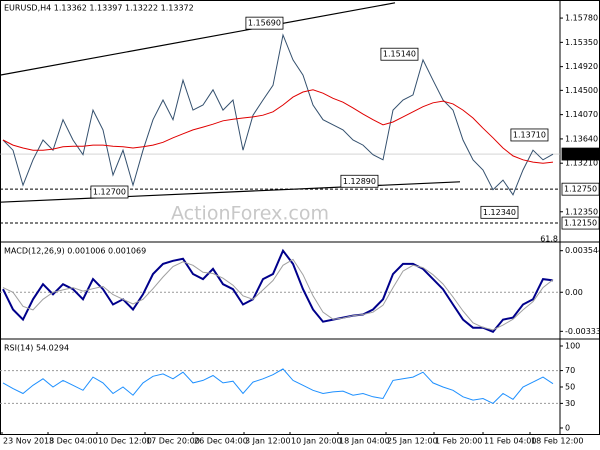  Describe the element at coordinates (572, 345) in the screenshot. I see `y-tick-label: 100` at that location.